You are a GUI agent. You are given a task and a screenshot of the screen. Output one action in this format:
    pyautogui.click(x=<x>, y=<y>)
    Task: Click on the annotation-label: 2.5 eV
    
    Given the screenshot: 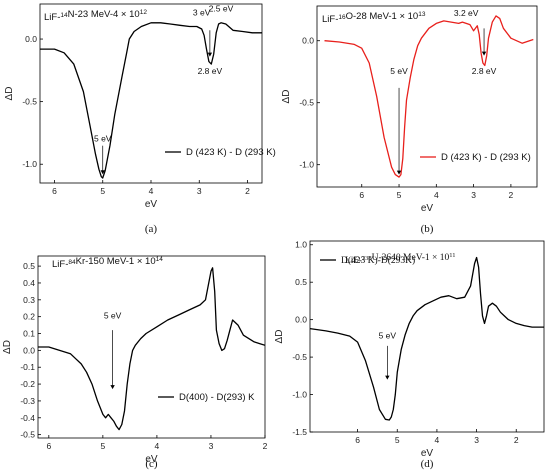 What is the action you would take?
    pyautogui.click(x=221, y=9)
    